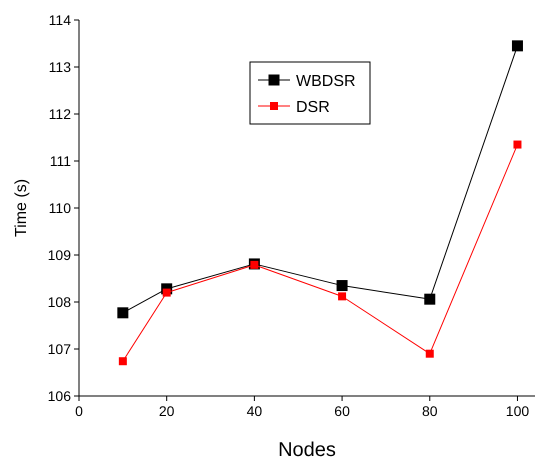  Describe the element at coordinates (60, 114) in the screenshot. I see `y-tick-label: 112` at that location.